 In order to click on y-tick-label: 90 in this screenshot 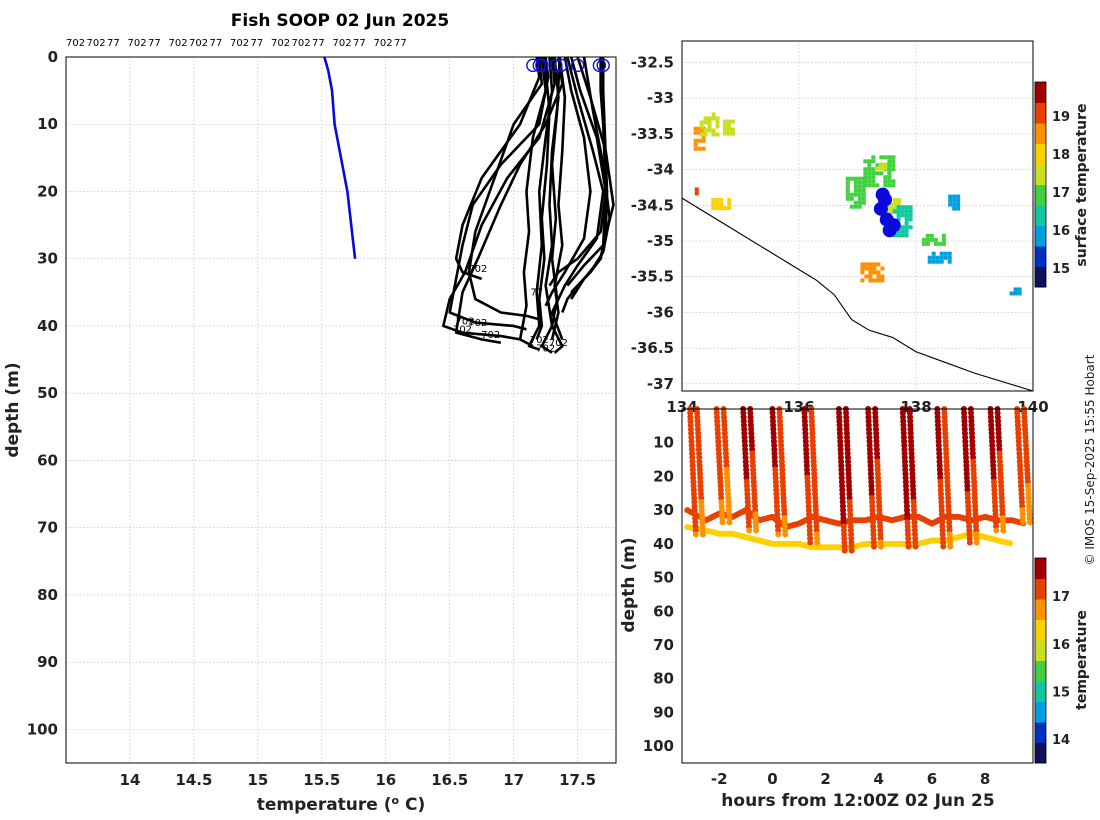, I will do `click(47, 662)`.